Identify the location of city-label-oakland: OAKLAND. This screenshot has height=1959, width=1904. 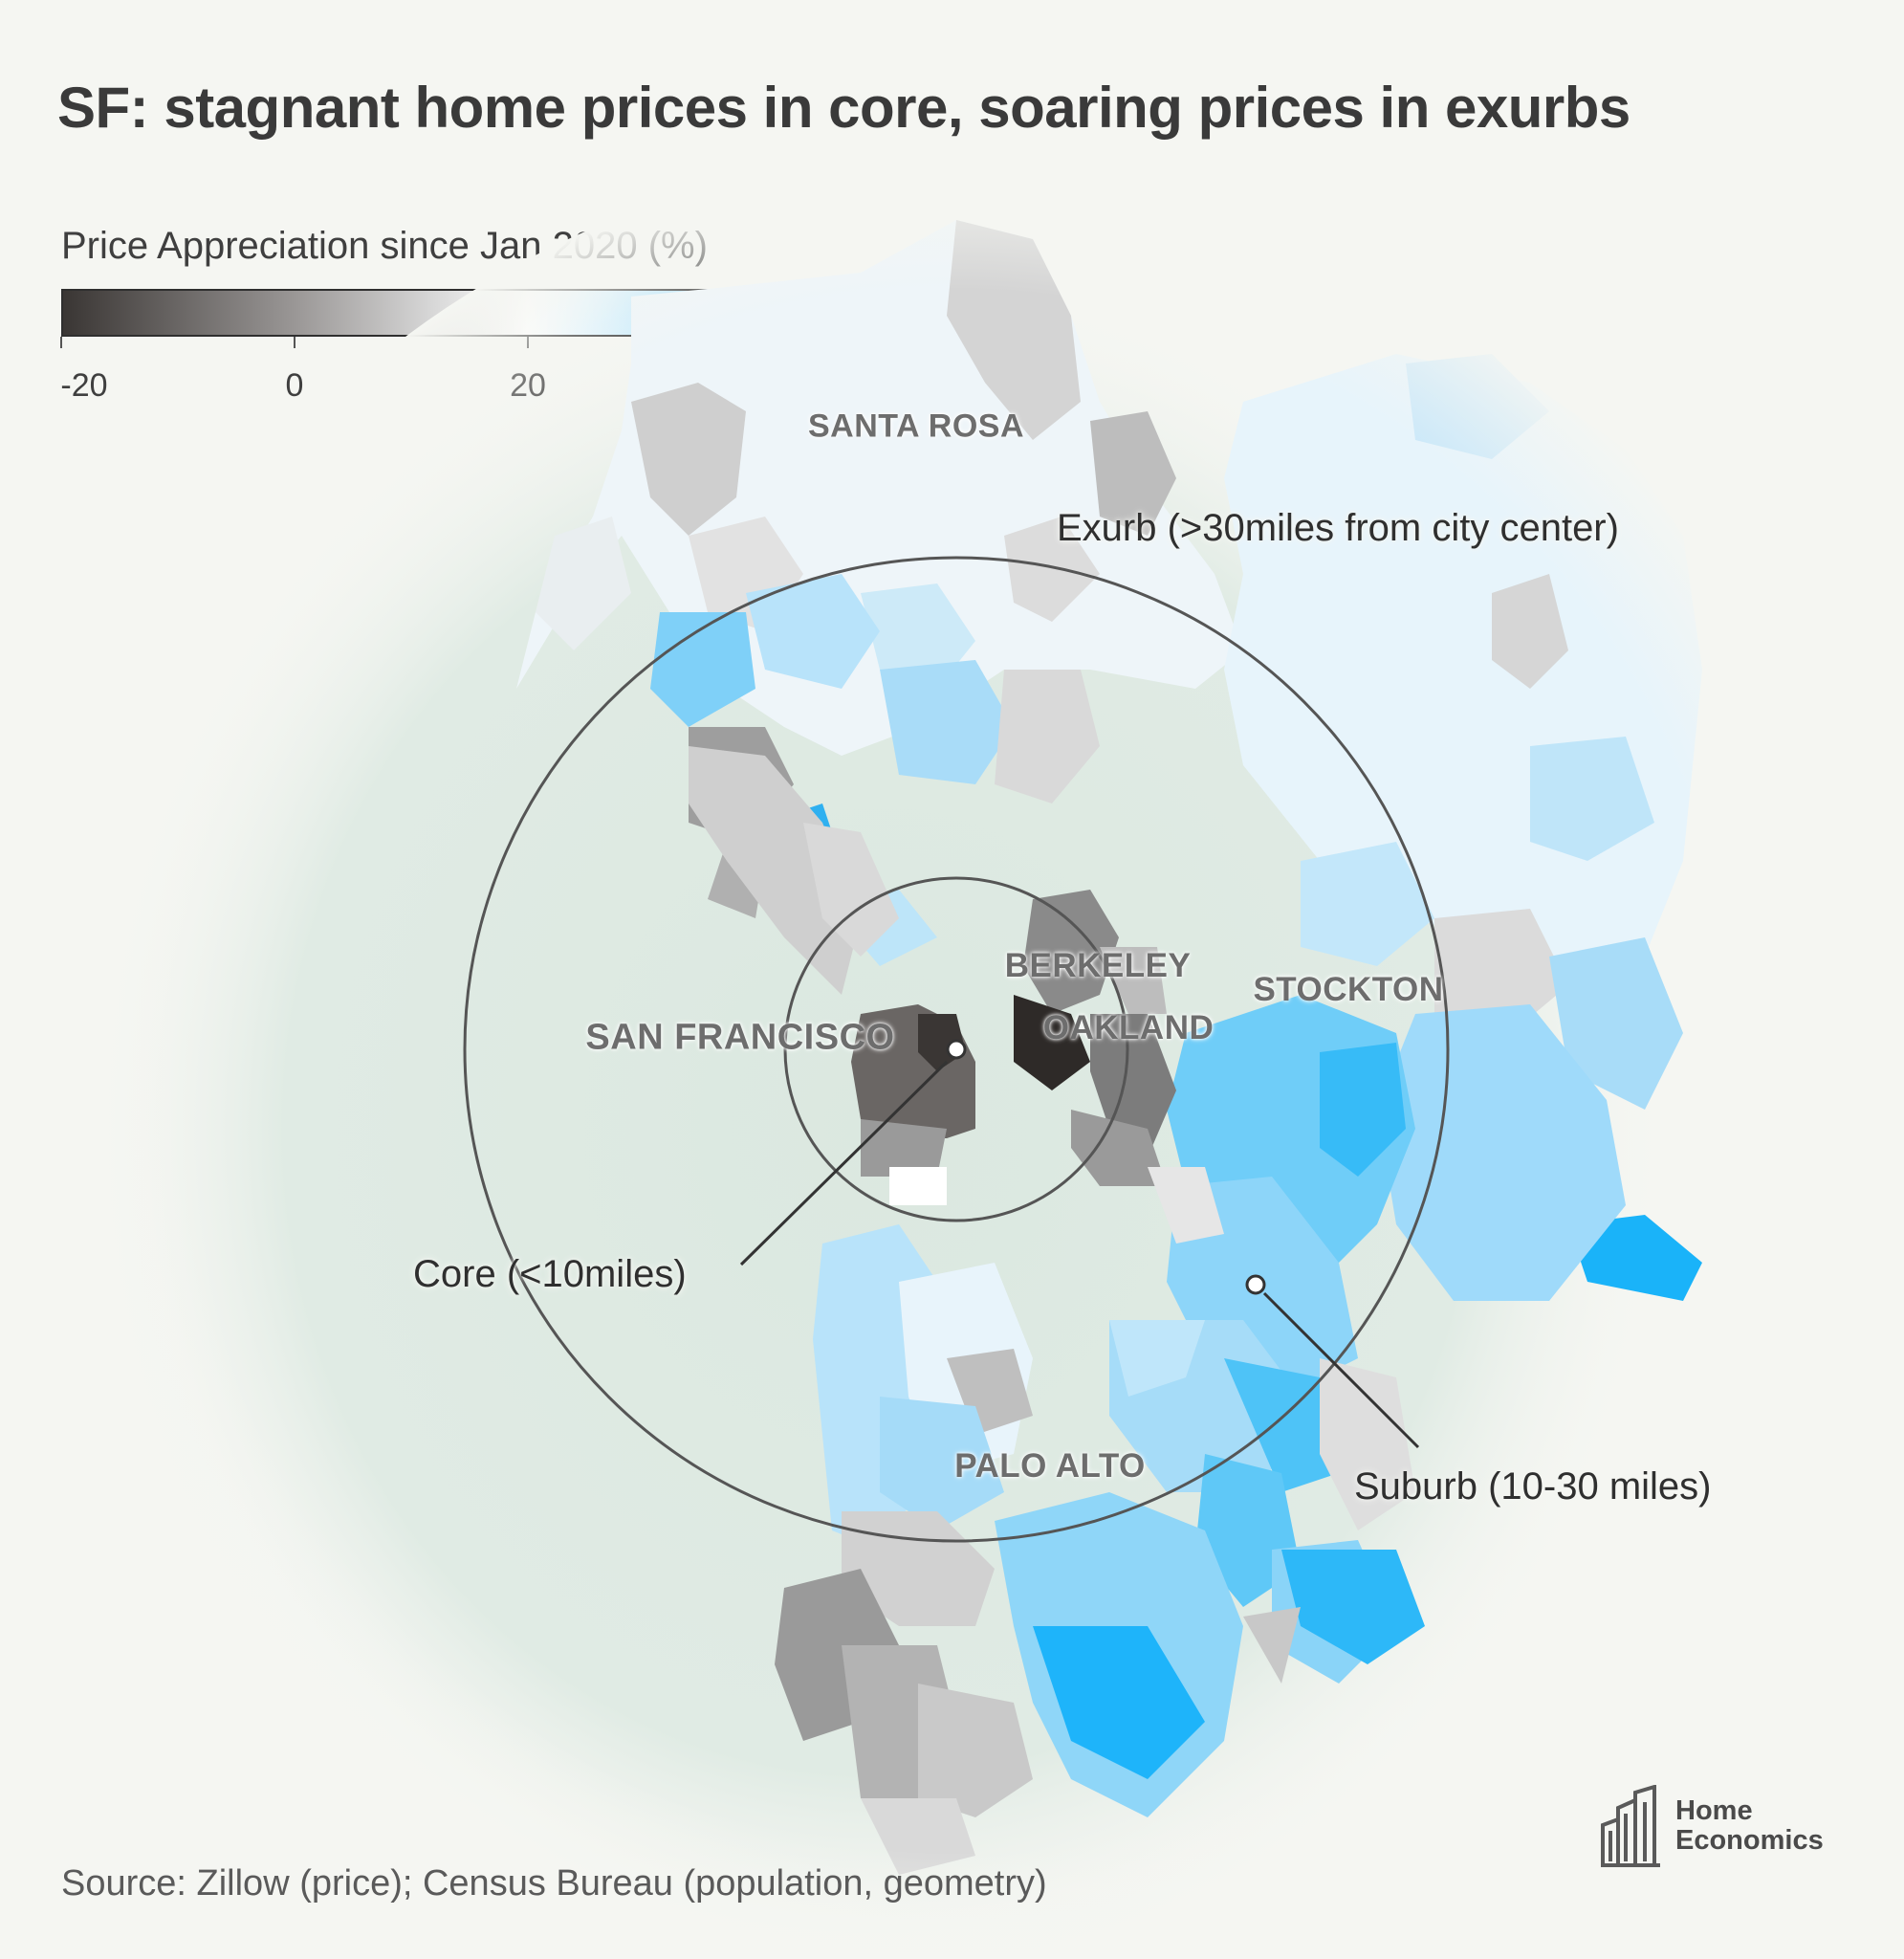
(1129, 1027).